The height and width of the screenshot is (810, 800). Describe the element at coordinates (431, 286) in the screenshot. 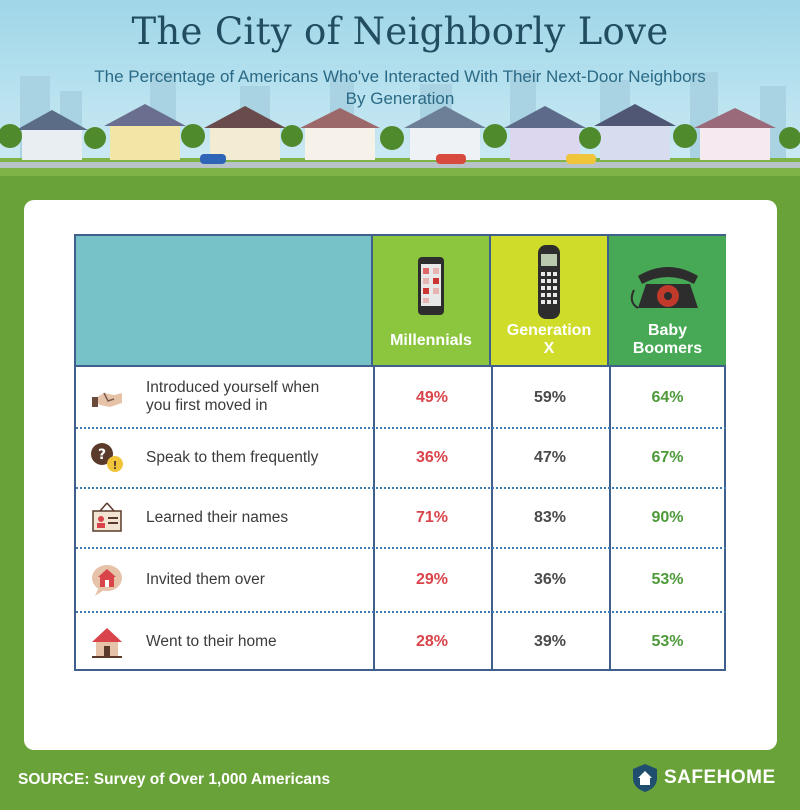

I see `smartphone-icon` at that location.